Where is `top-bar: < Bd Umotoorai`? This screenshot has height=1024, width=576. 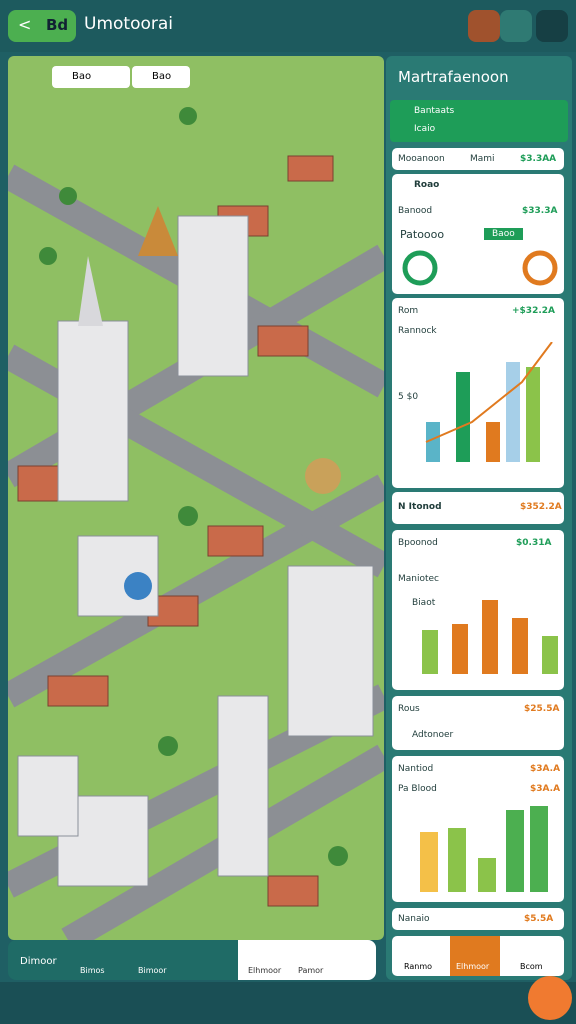
top-bar: < Bd Umotoorai is located at coordinates (288, 26).